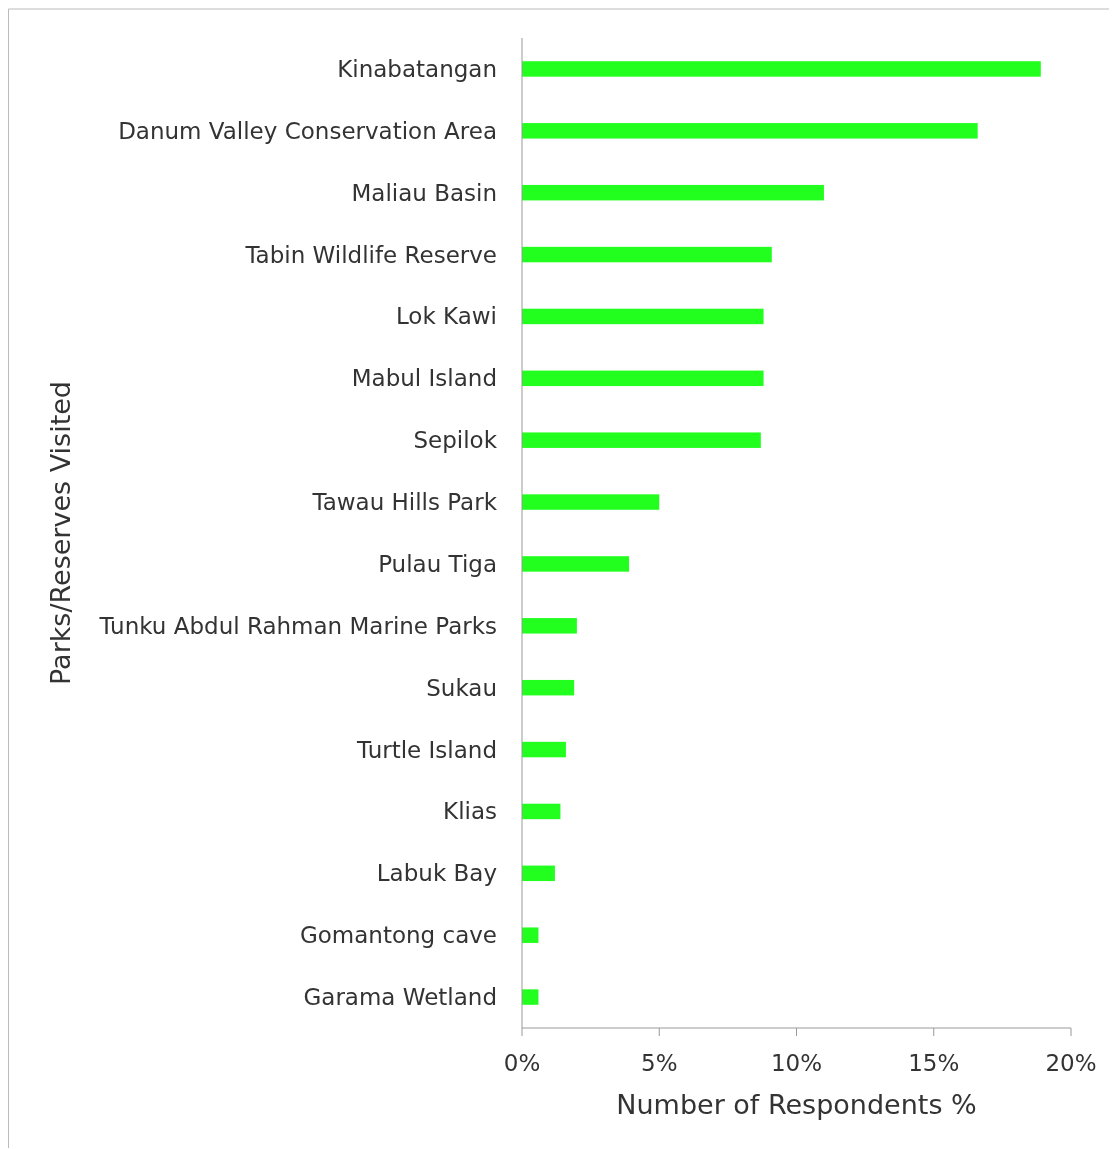 This screenshot has height=1149, width=1117. Describe the element at coordinates (370, 254) in the screenshot. I see `y-tick-label: Tabin Wildlife Reserve` at that location.